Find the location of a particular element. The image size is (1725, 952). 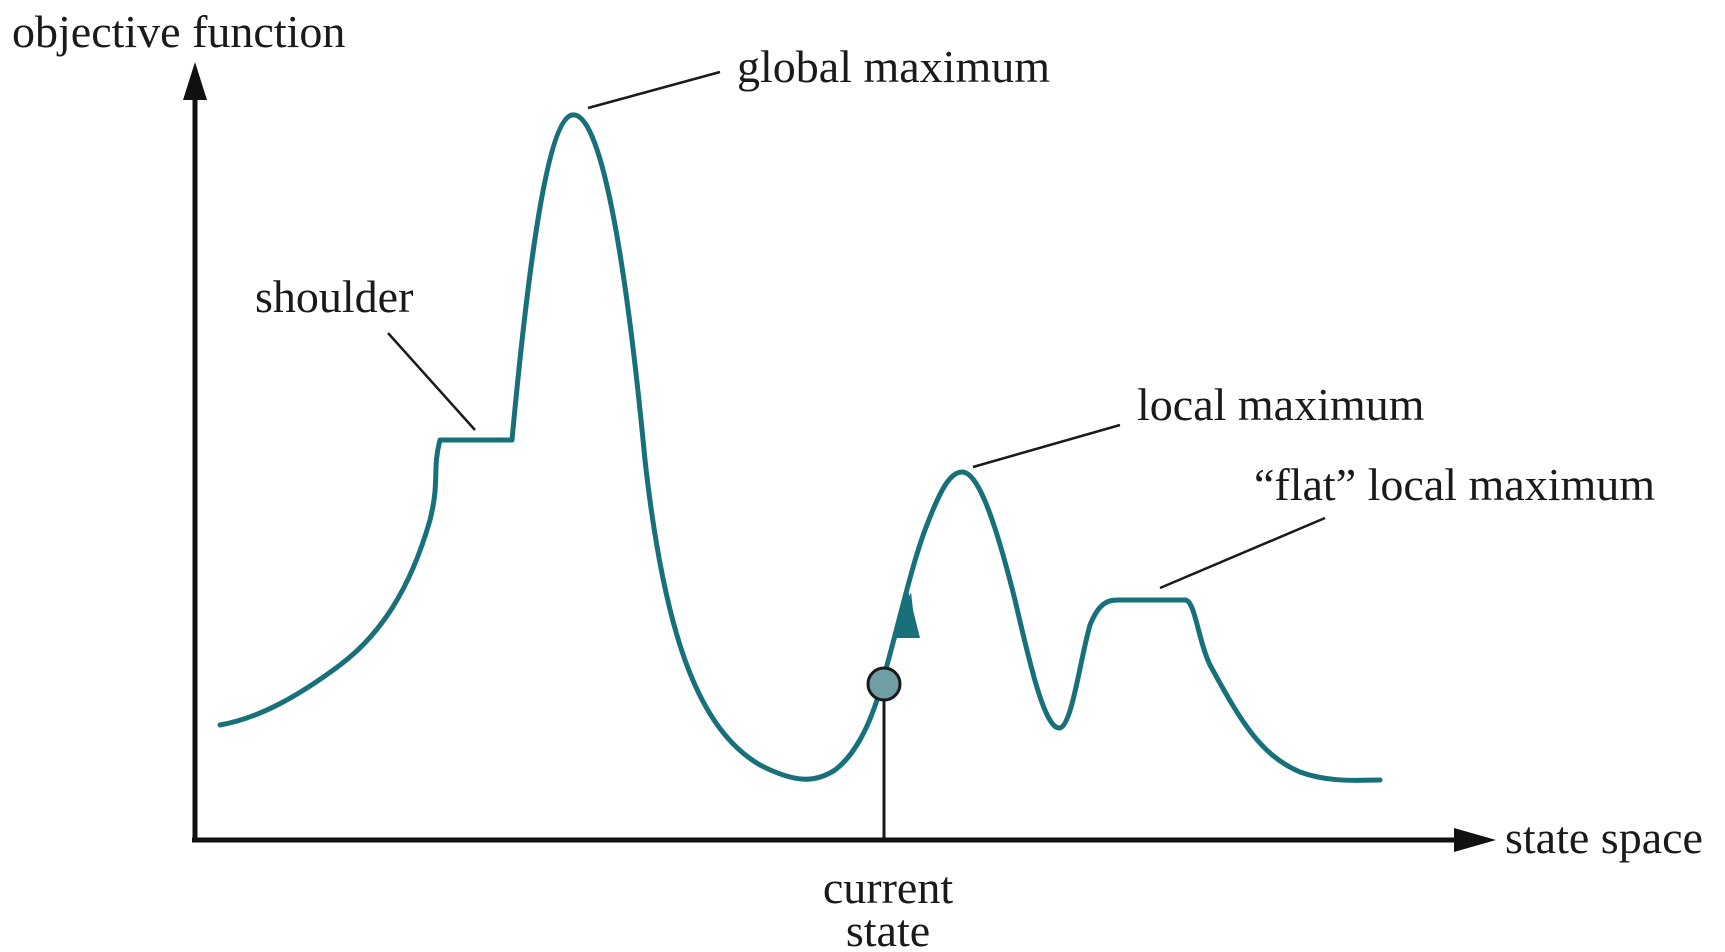

current-state-marker is located at coordinates (884, 684).